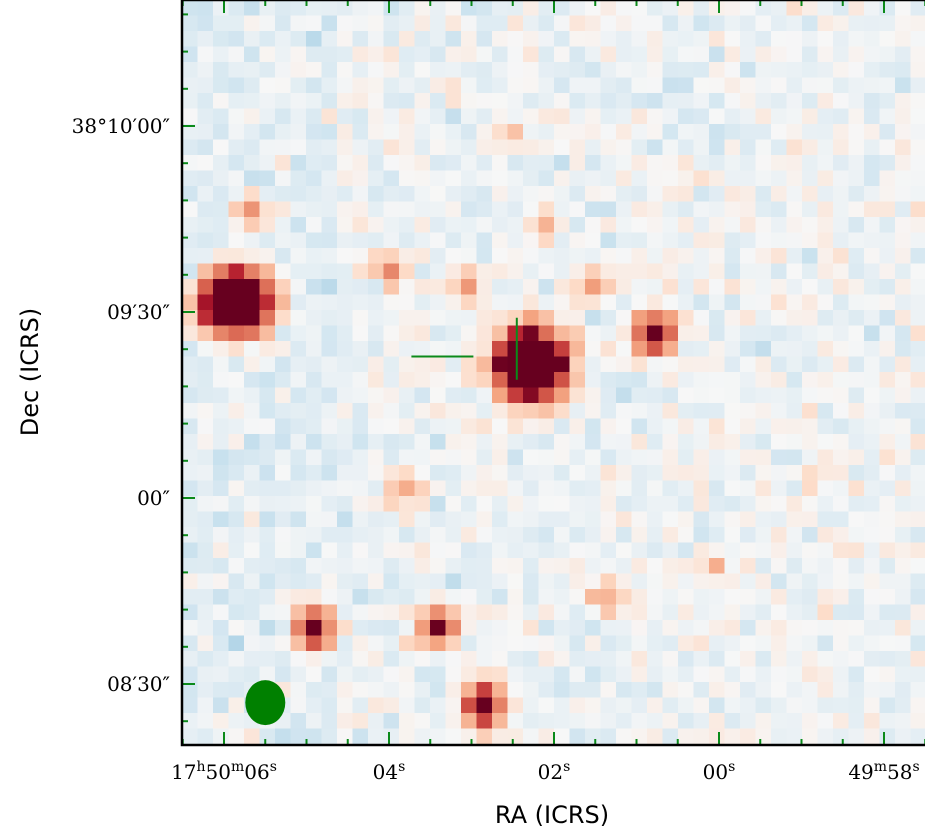 The width and height of the screenshot is (925, 833). What do you see at coordinates (880, 767) in the screenshot?
I see `x-tick-unit: m` at bounding box center [880, 767].